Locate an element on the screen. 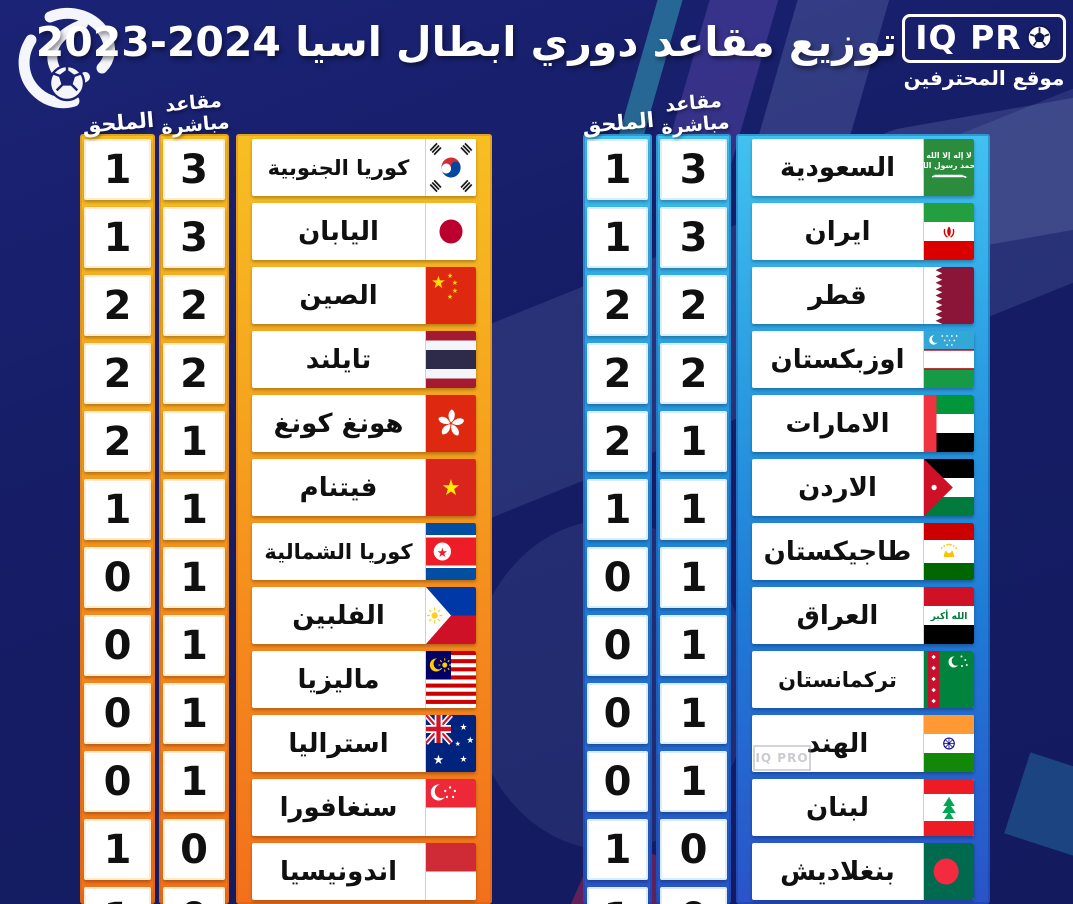 The image size is (1073, 904). flag-tajikistan is located at coordinates (948, 551).